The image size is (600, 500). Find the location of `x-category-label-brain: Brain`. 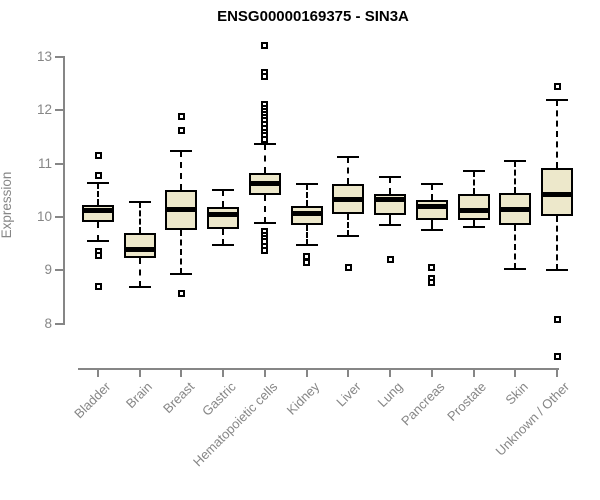

x-category-label-brain: Brain is located at coordinates (139, 395).